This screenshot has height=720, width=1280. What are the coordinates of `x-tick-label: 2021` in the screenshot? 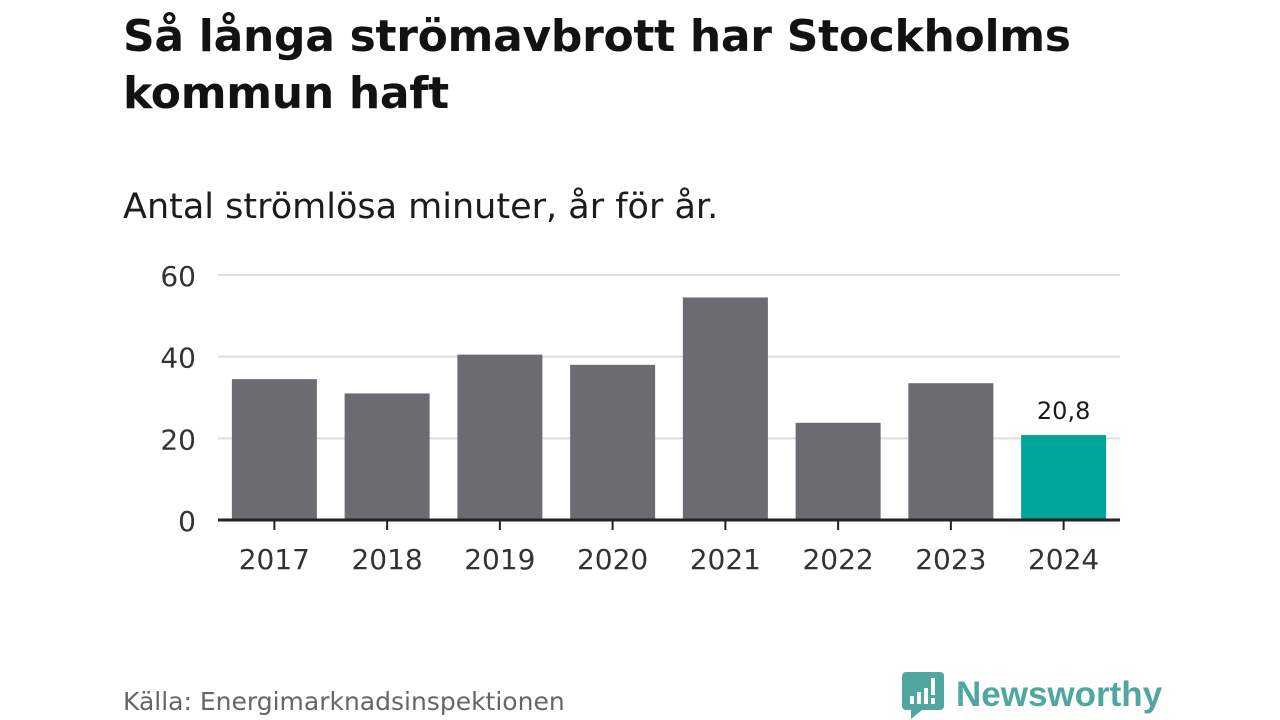 It's located at (725, 559).